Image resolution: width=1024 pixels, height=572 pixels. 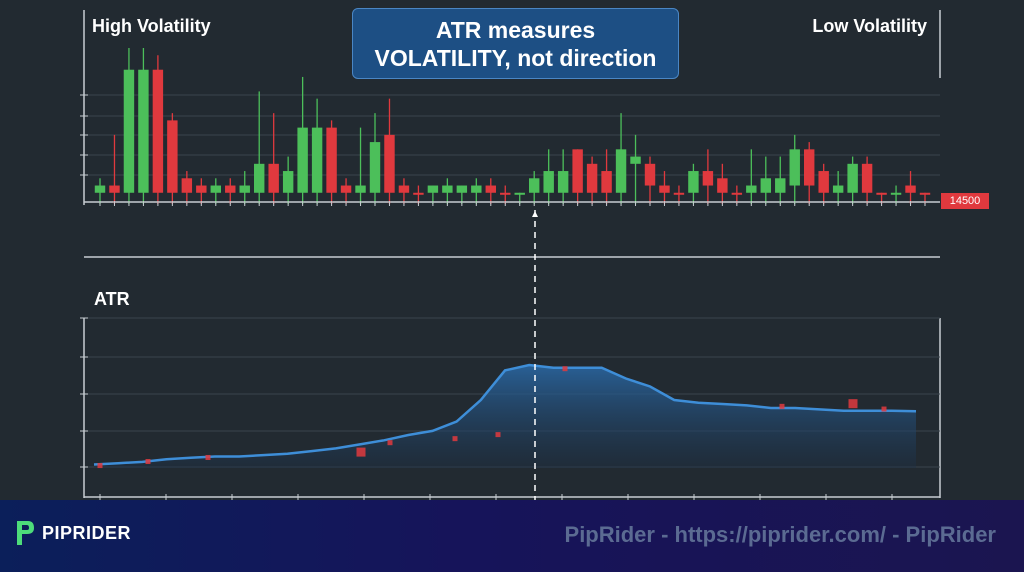 I want to click on footer-bar, so click(x=512, y=536).